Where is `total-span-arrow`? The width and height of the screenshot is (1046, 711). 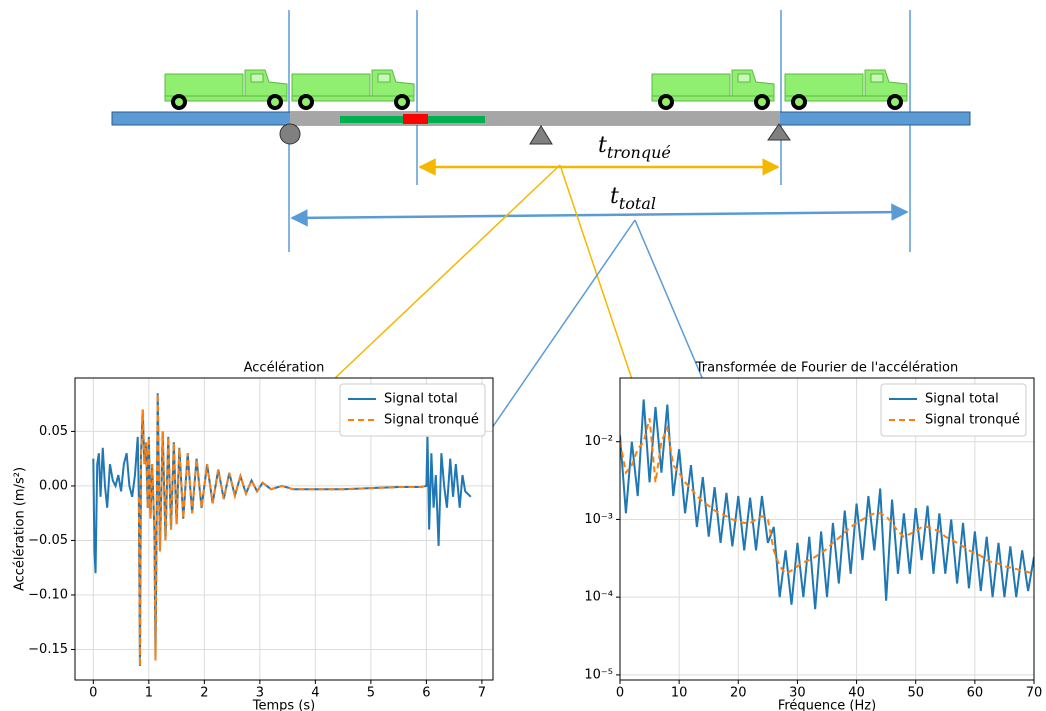 total-span-arrow is located at coordinates (599, 215).